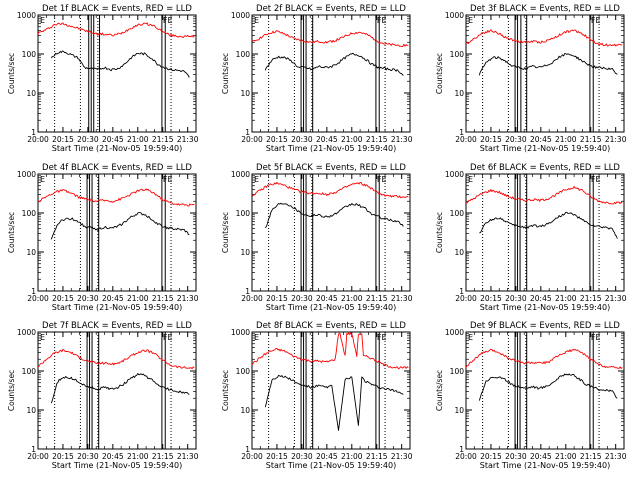 This screenshot has height=480, width=640. What do you see at coordinates (117, 168) in the screenshot?
I see `chart-title: Det 4f BLACK = Events, RED = LLD` at bounding box center [117, 168].